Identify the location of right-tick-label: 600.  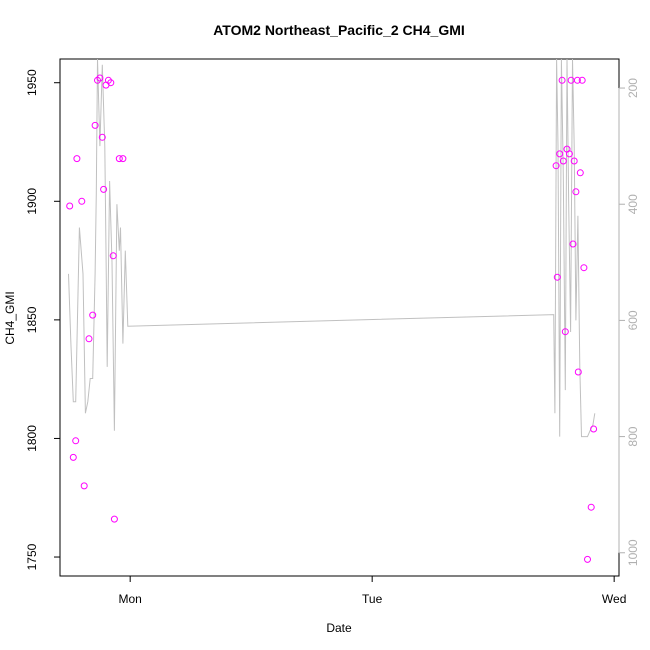
(633, 320).